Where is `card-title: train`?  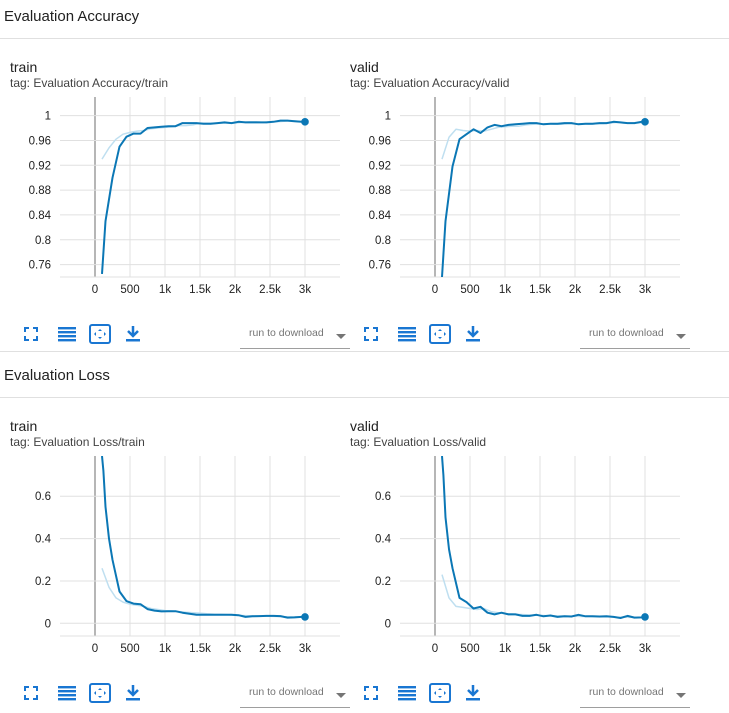
card-title: train is located at coordinates (24, 426).